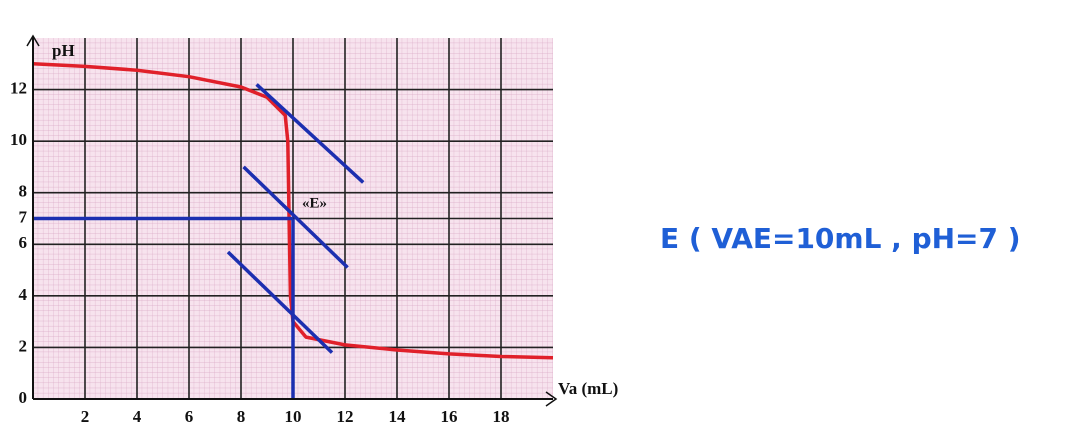 This screenshot has width=1081, height=437. What do you see at coordinates (189, 416) in the screenshot?
I see `x-tick-label: 6` at bounding box center [189, 416].